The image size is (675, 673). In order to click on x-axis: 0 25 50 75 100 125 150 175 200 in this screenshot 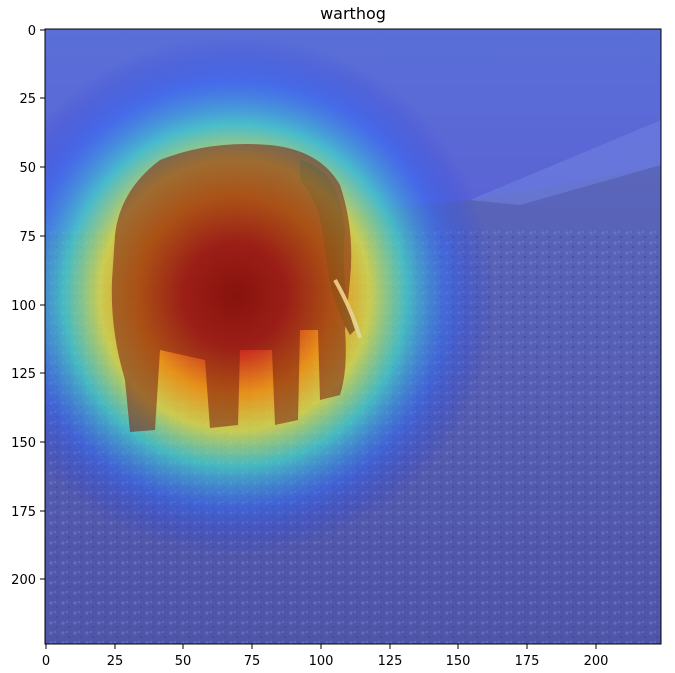, I will do `click(325, 656)`.